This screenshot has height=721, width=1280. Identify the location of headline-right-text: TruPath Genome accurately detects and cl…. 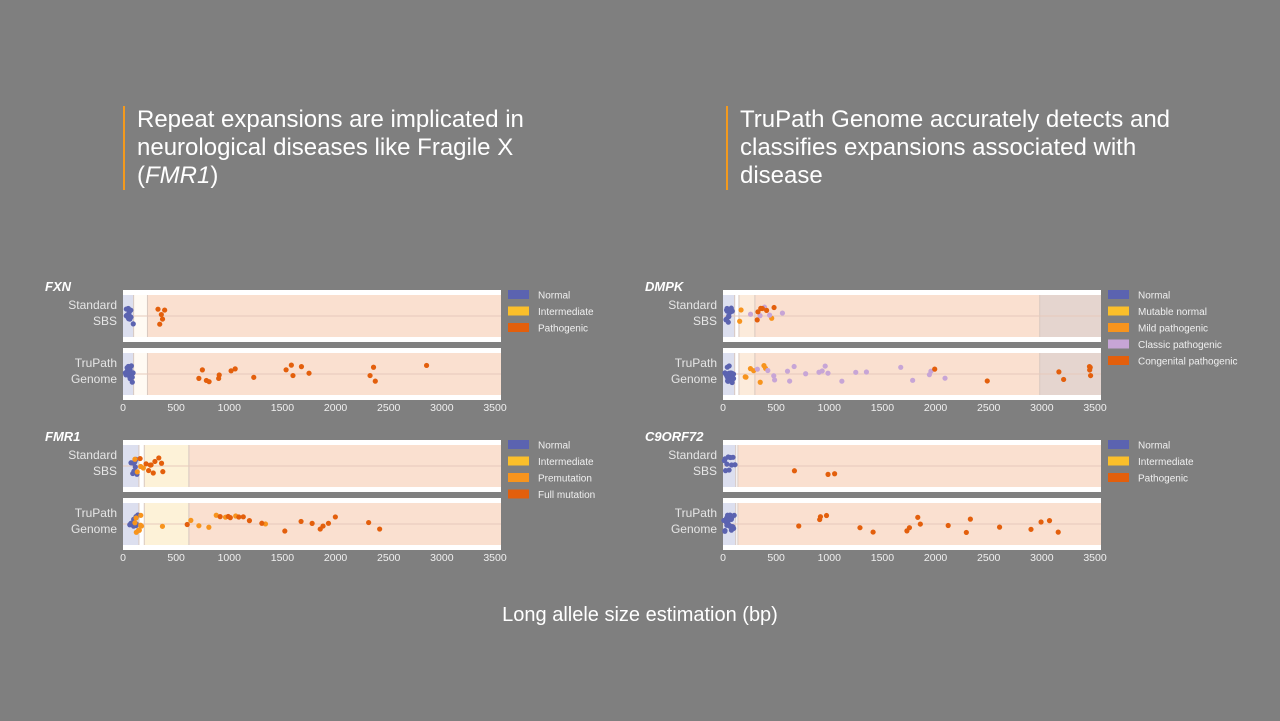
(955, 147).